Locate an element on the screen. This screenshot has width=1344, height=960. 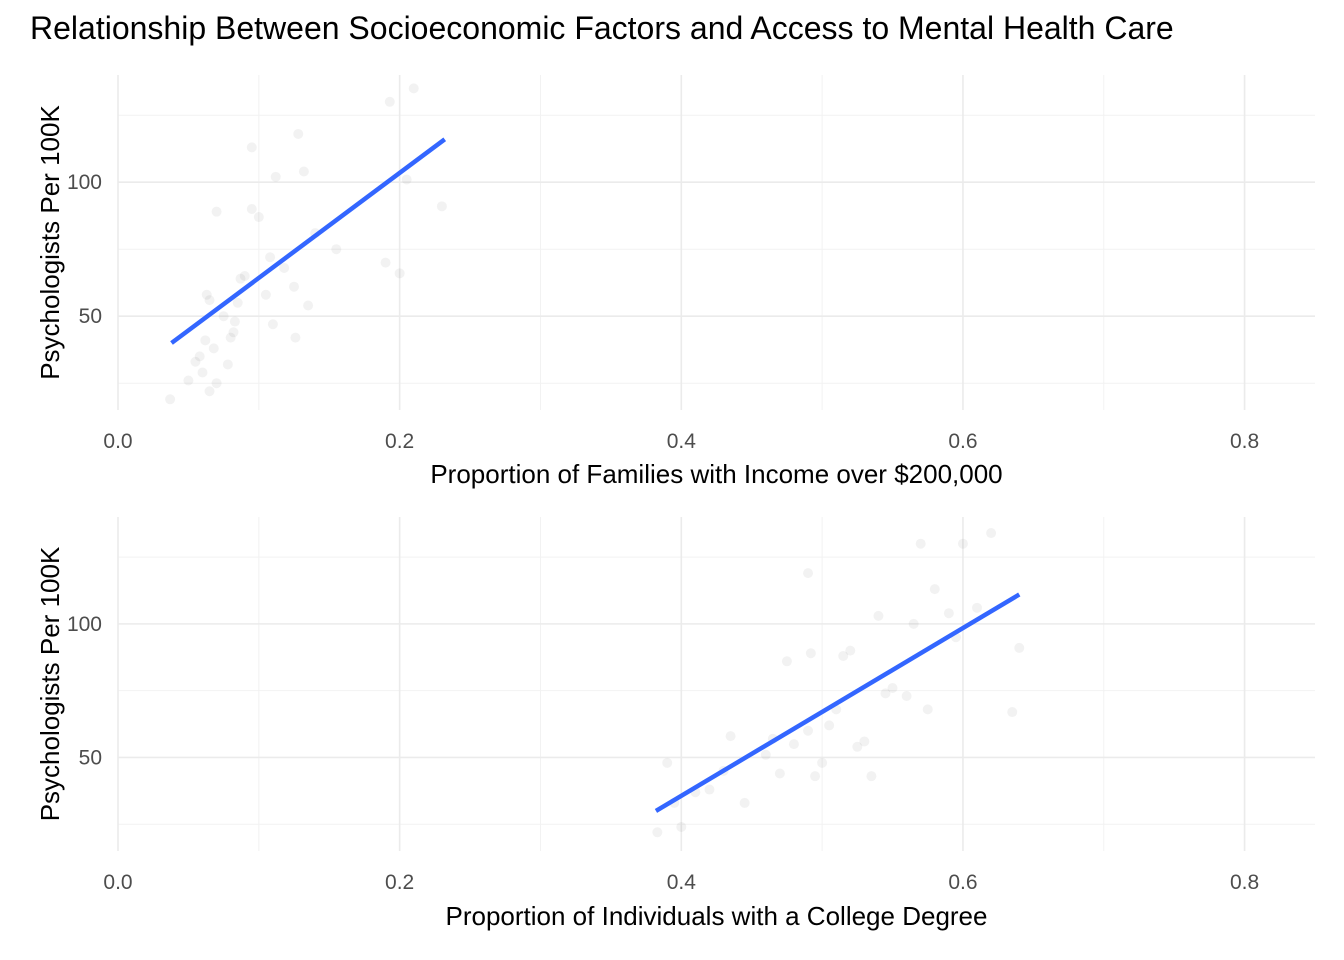
college-x-tick-label: 0.4 is located at coordinates (682, 882).